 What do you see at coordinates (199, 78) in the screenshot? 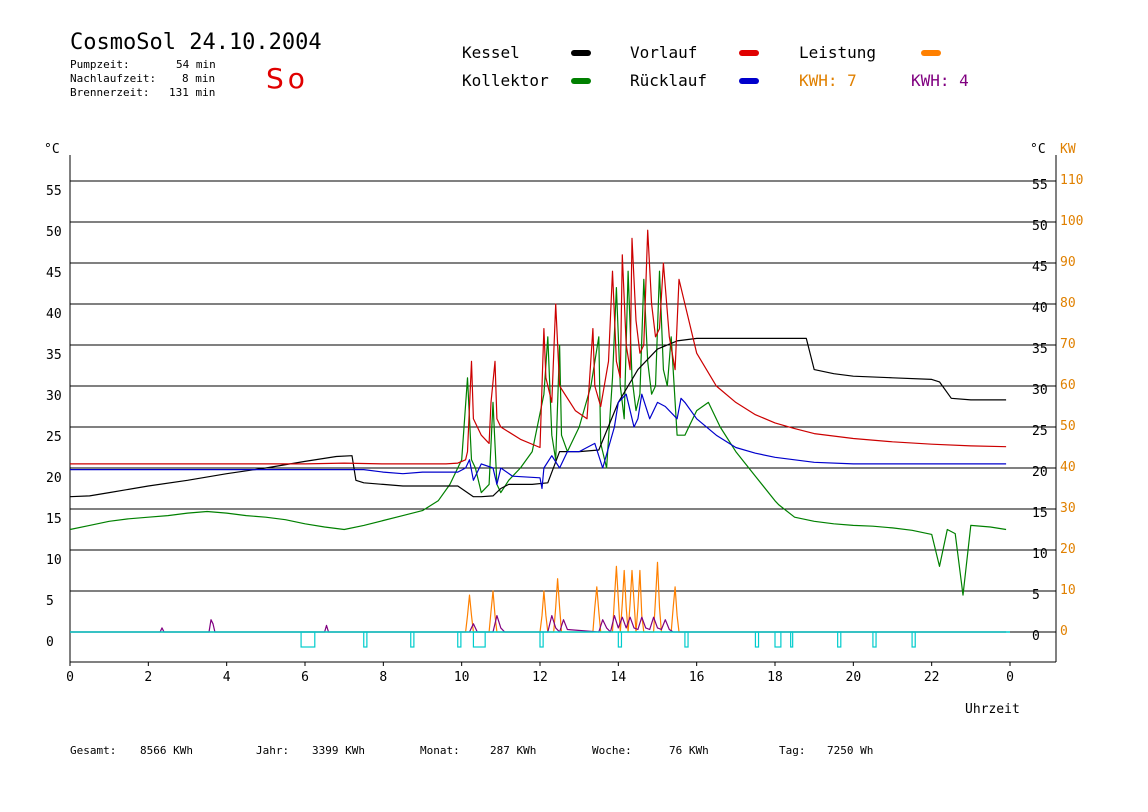
I see `stat-value-nachlaufzeit: 8 min` at bounding box center [199, 78].